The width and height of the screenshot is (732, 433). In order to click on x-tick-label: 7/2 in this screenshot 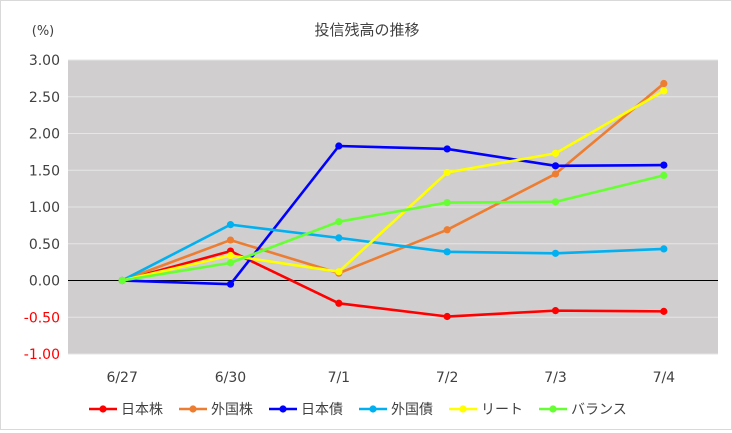, I will do `click(447, 378)`.